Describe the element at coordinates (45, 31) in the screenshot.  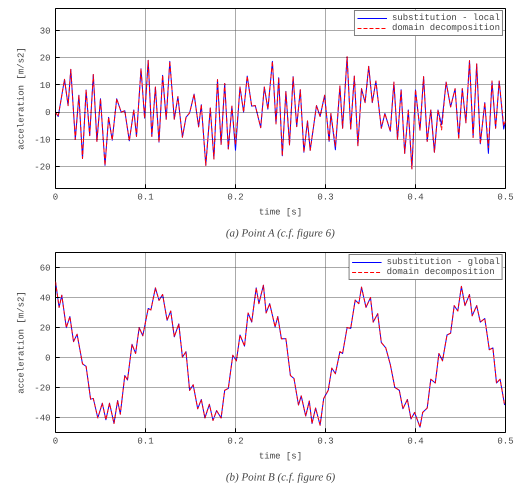
I see `y-tick-label: 30` at that location.